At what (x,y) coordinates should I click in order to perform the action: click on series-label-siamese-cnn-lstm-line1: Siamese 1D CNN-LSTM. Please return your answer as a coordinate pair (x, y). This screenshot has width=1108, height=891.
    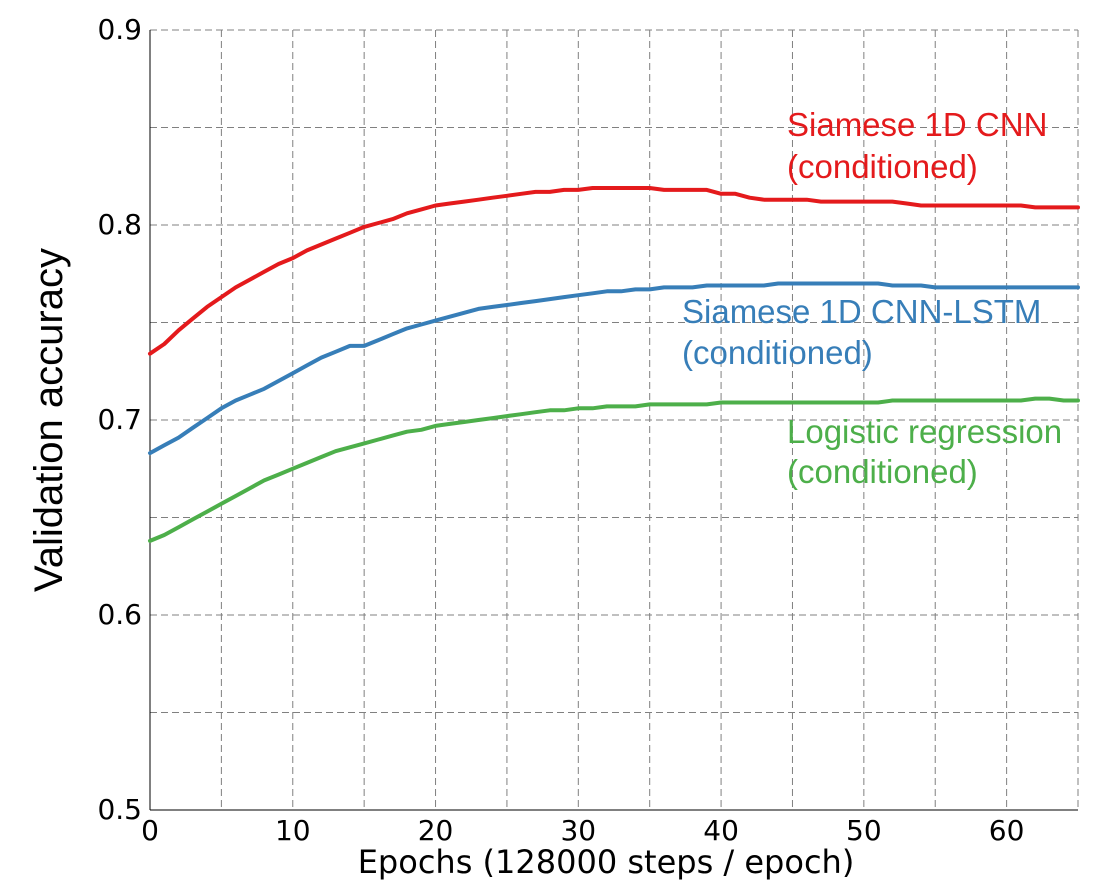
    Looking at the image, I should click on (861, 311).